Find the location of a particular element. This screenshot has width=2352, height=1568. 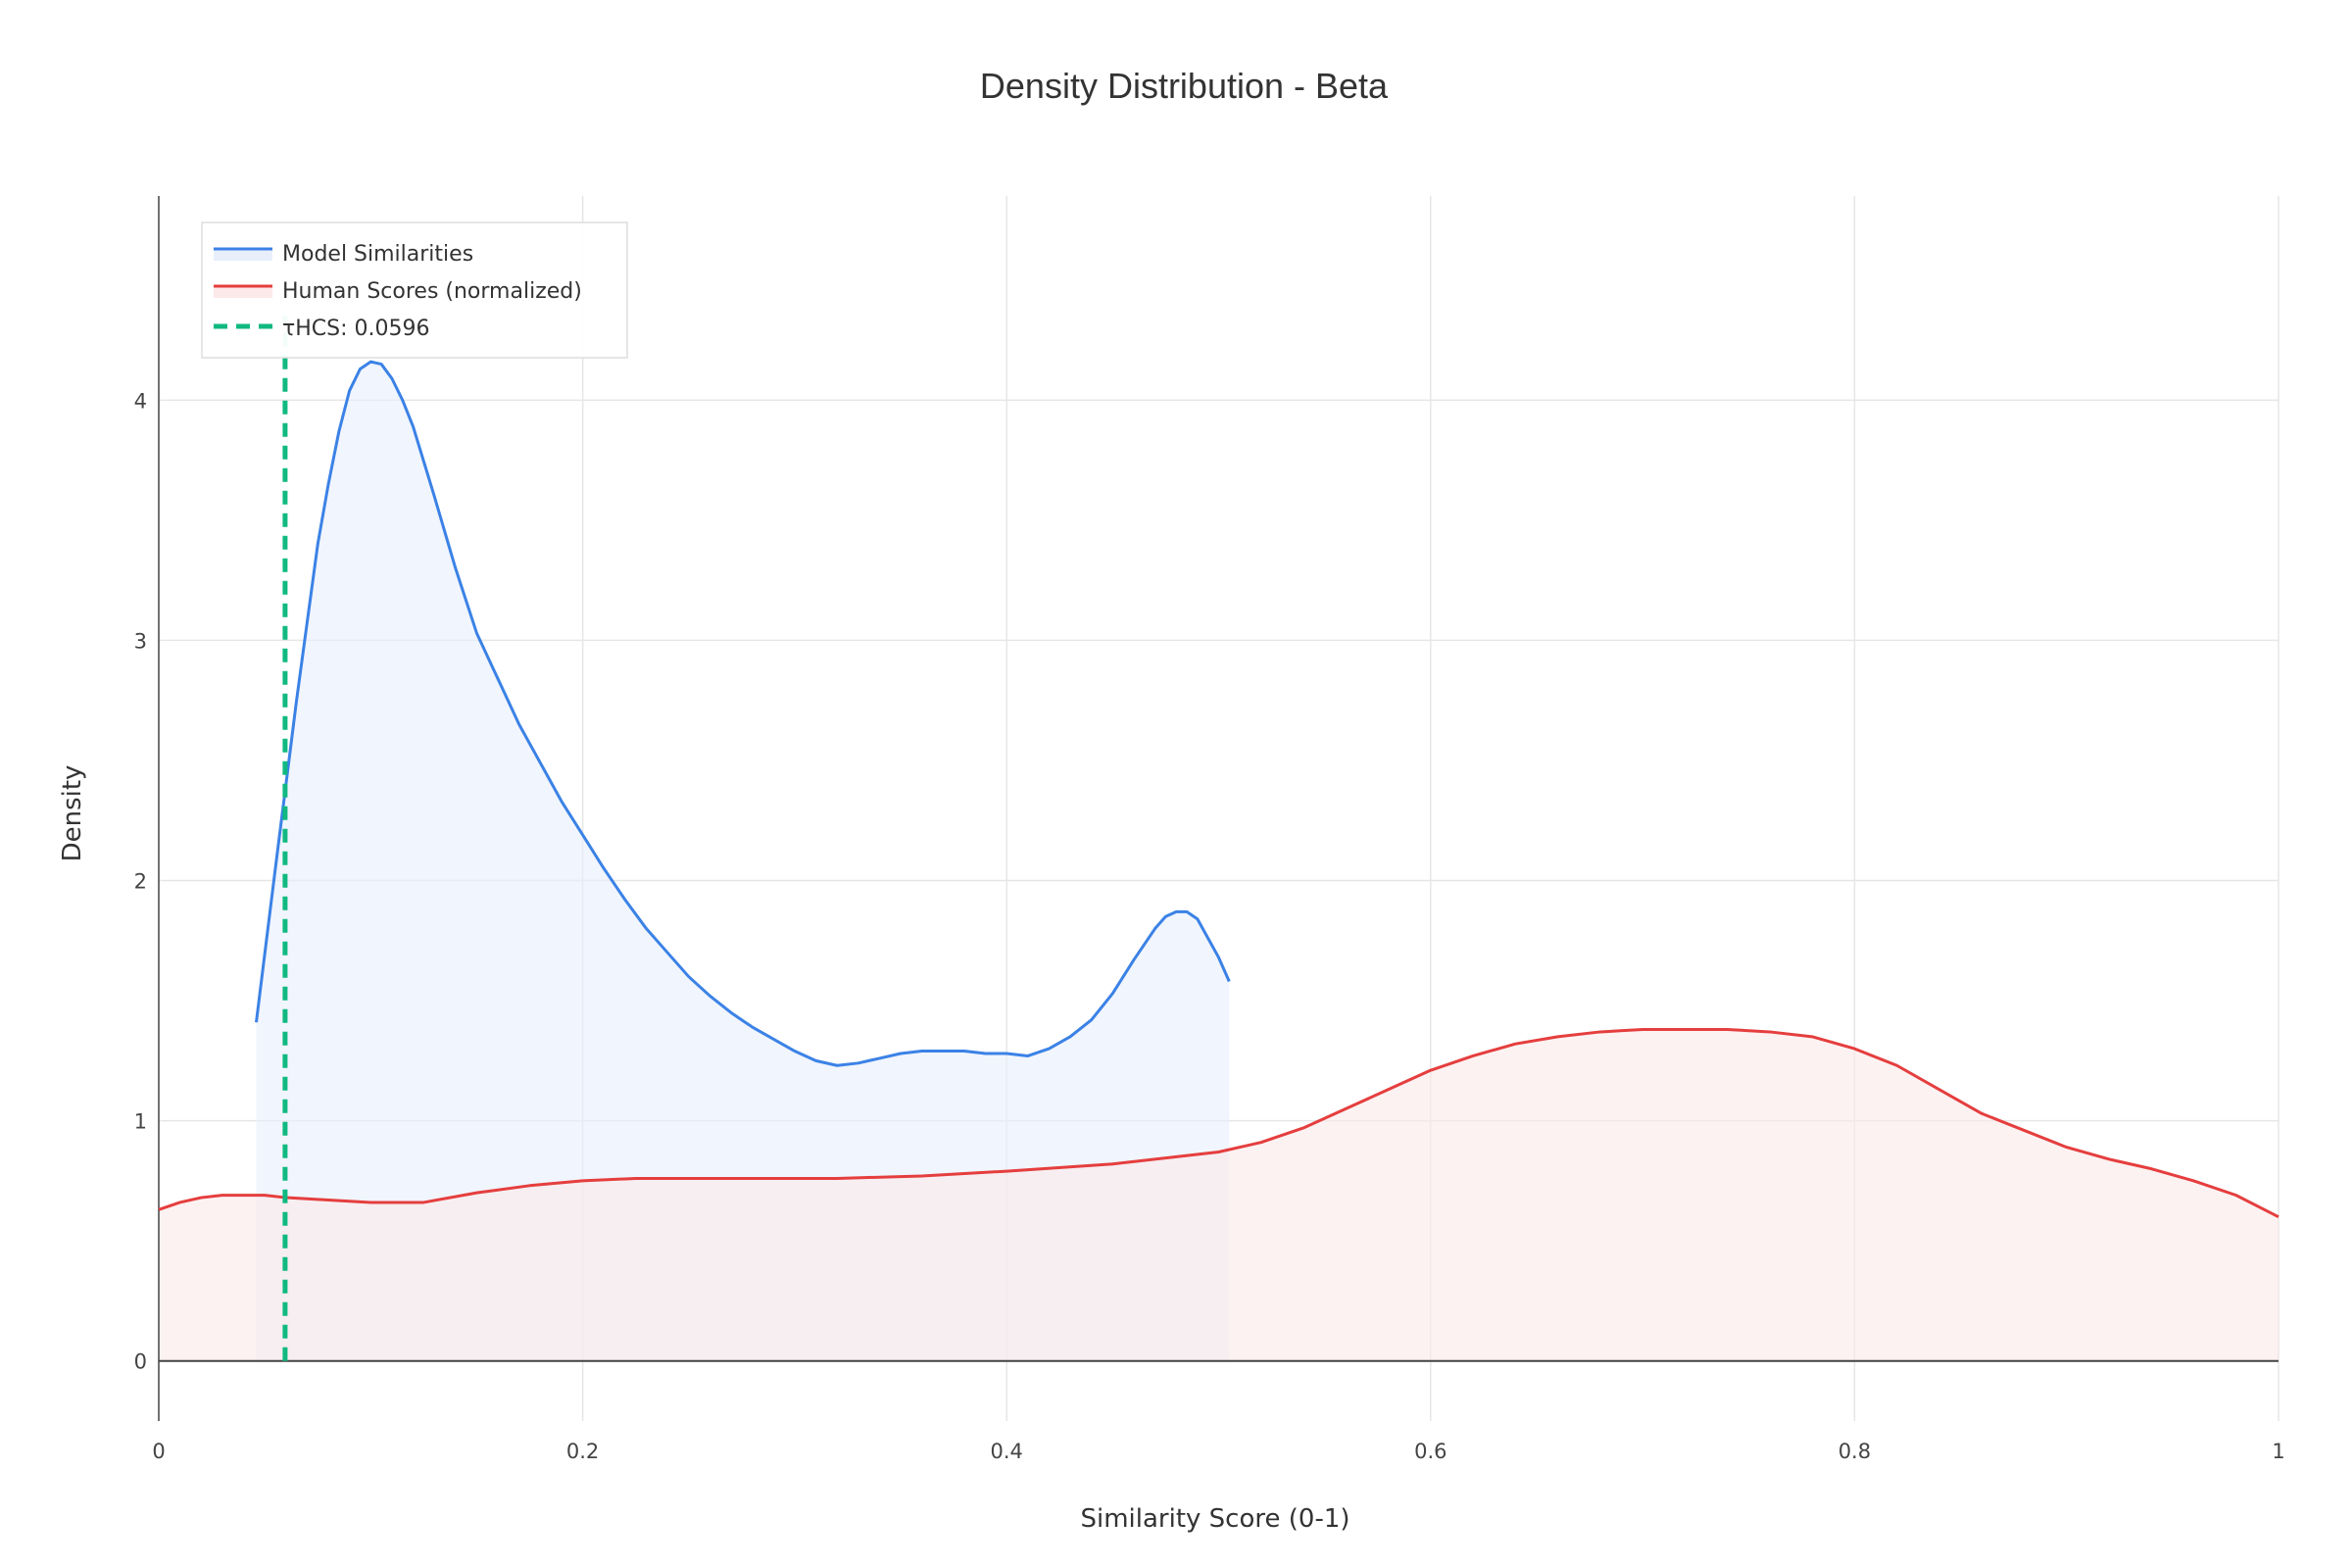

legend-box is located at coordinates (414, 290).